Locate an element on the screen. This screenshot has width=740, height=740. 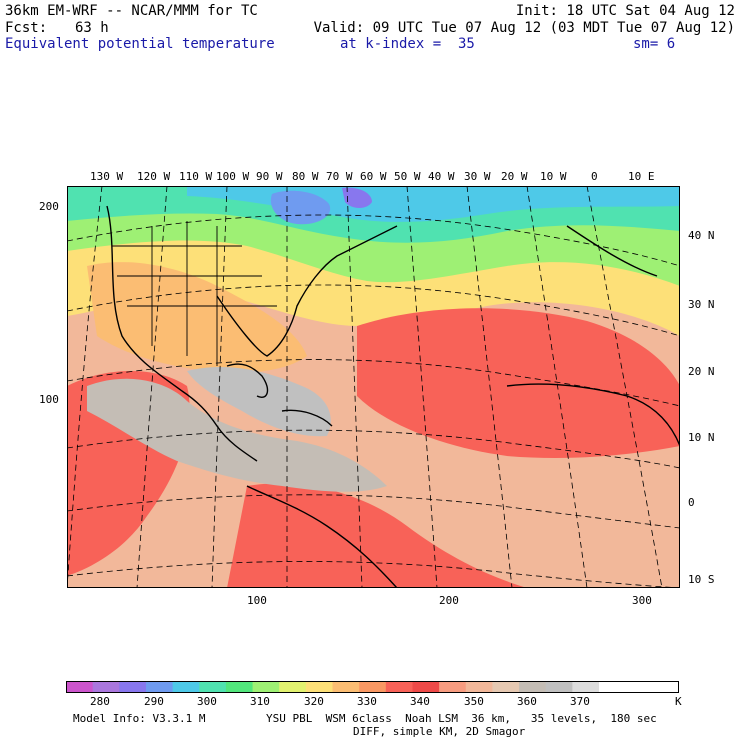
colorbar-label: 330 is located at coordinates (367, 701).